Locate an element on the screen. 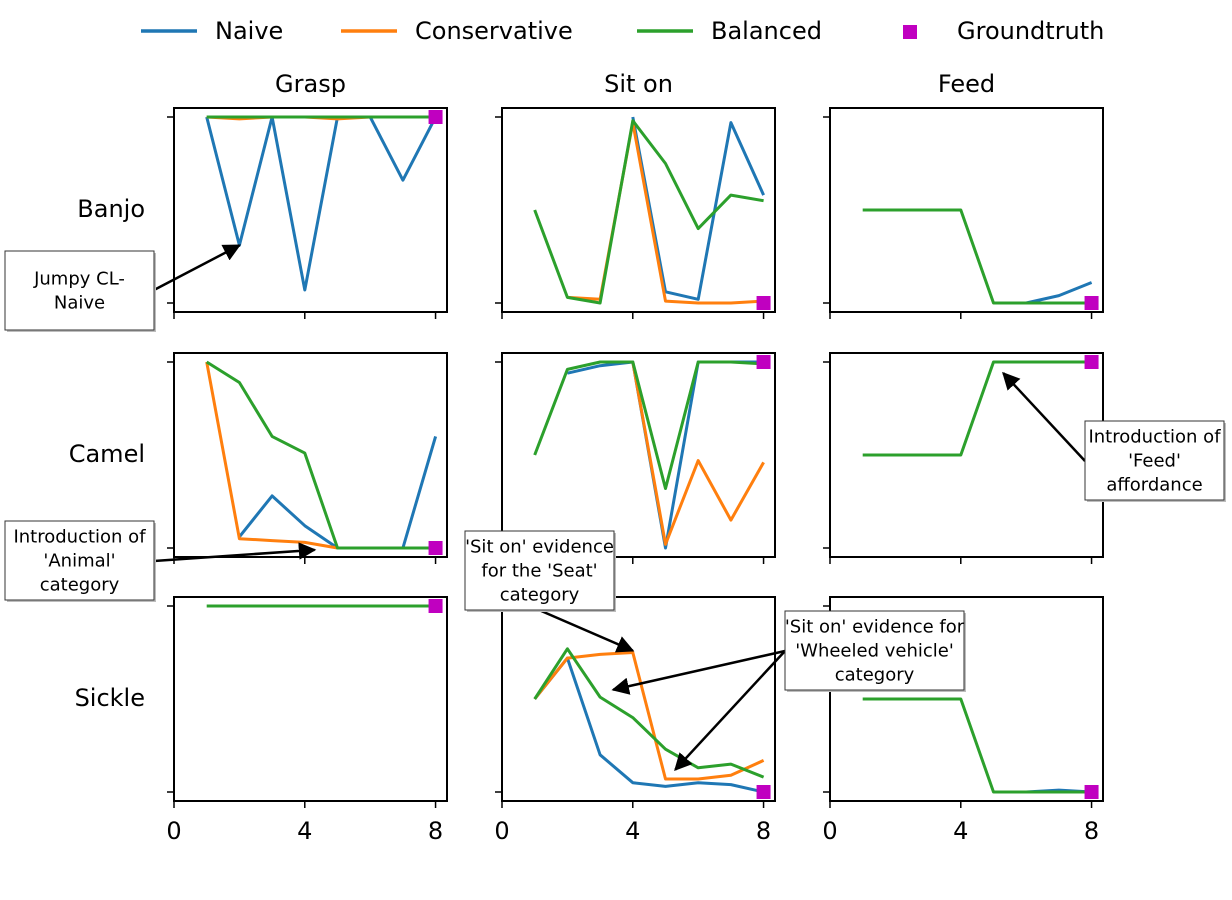  column-title-grasp: Grasp is located at coordinates (310, 84).